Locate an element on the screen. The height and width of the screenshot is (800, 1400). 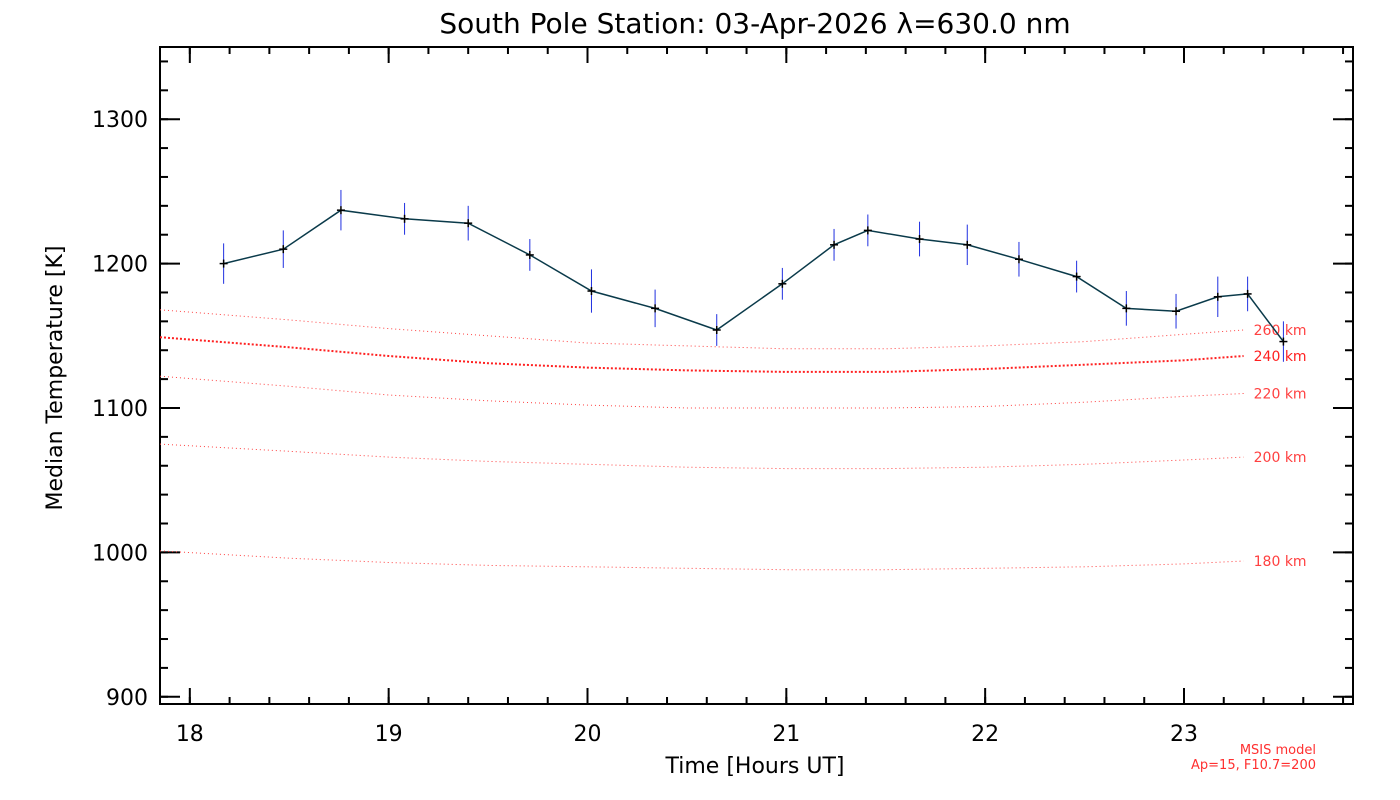
y-tick-label: 900 is located at coordinates (127, 698).